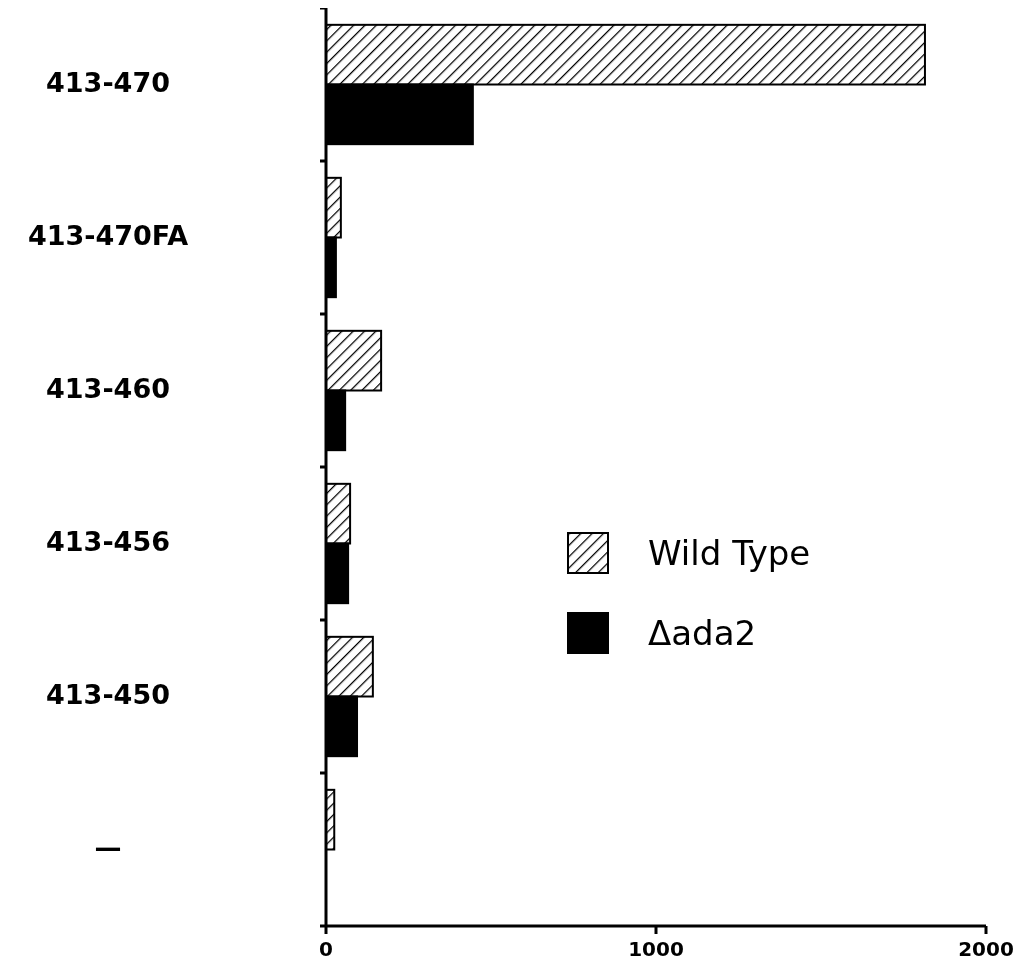  Describe the element at coordinates (702, 632) in the screenshot. I see `legend-label: Δada2` at that location.